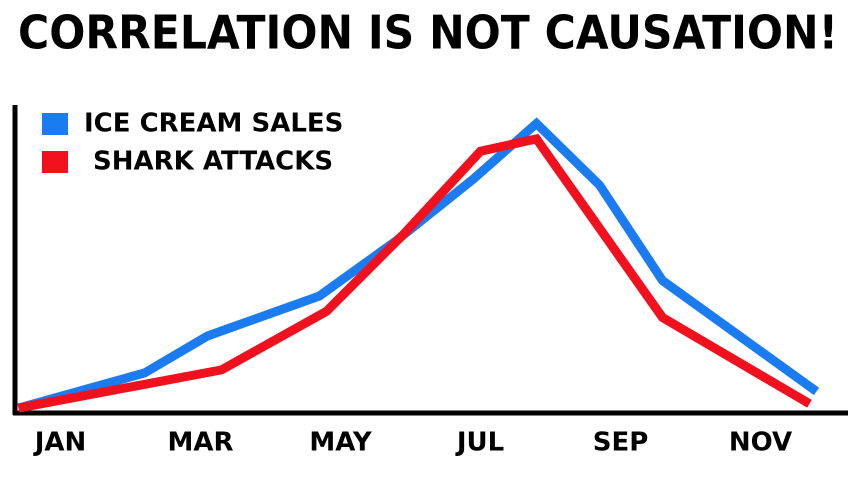  I want to click on x-tick-label: JUL, so click(479, 443).